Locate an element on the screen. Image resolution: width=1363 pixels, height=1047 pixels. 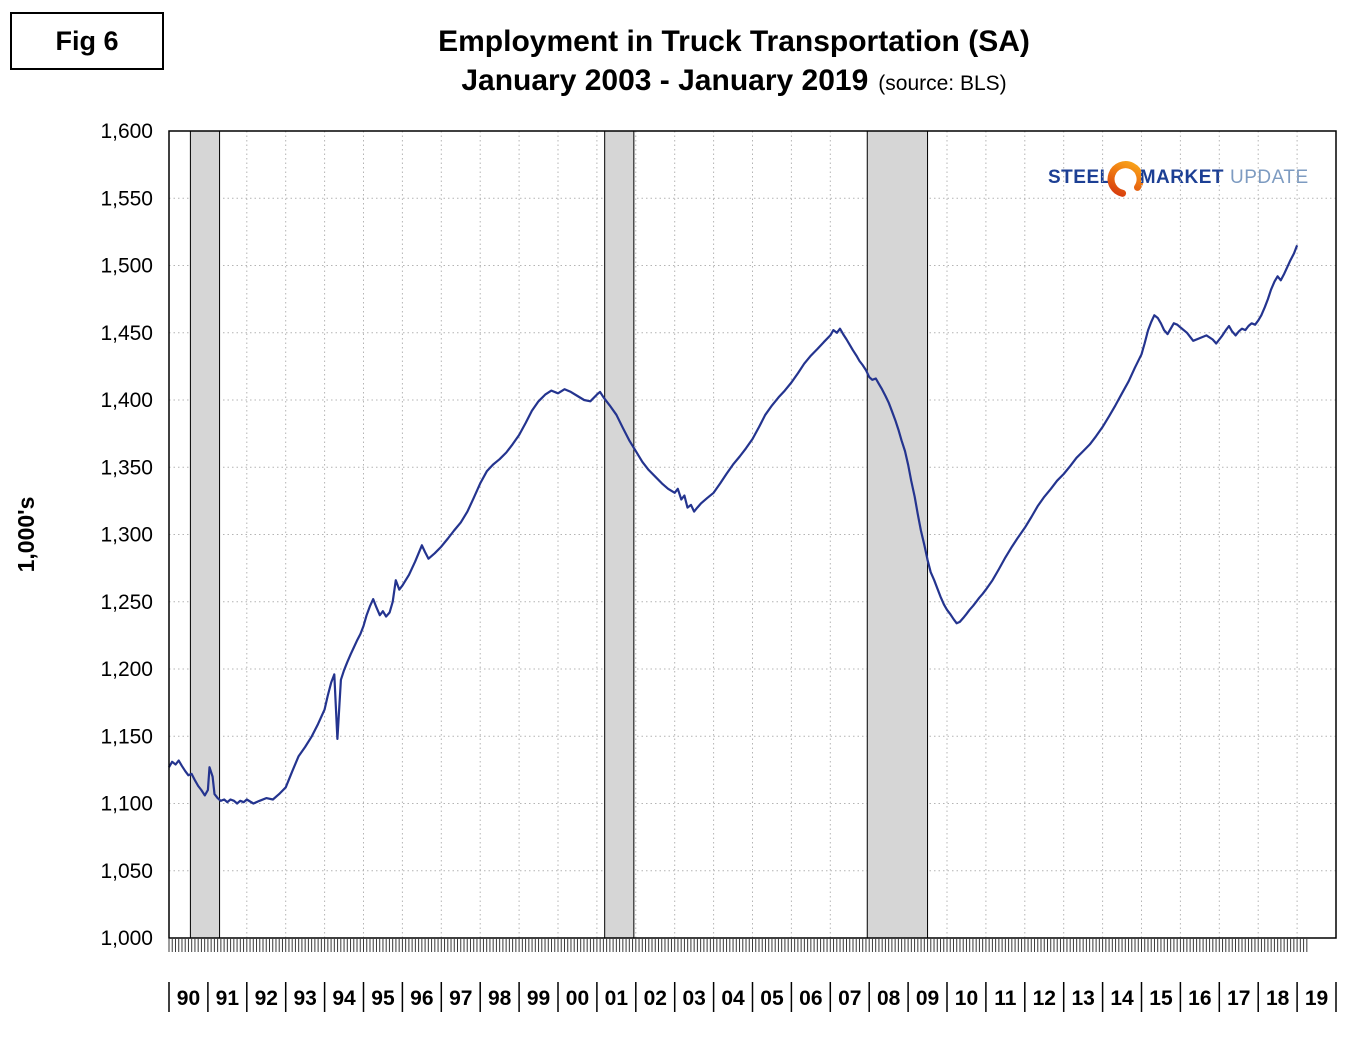
figure-label: Fig 6 is located at coordinates (87, 40).